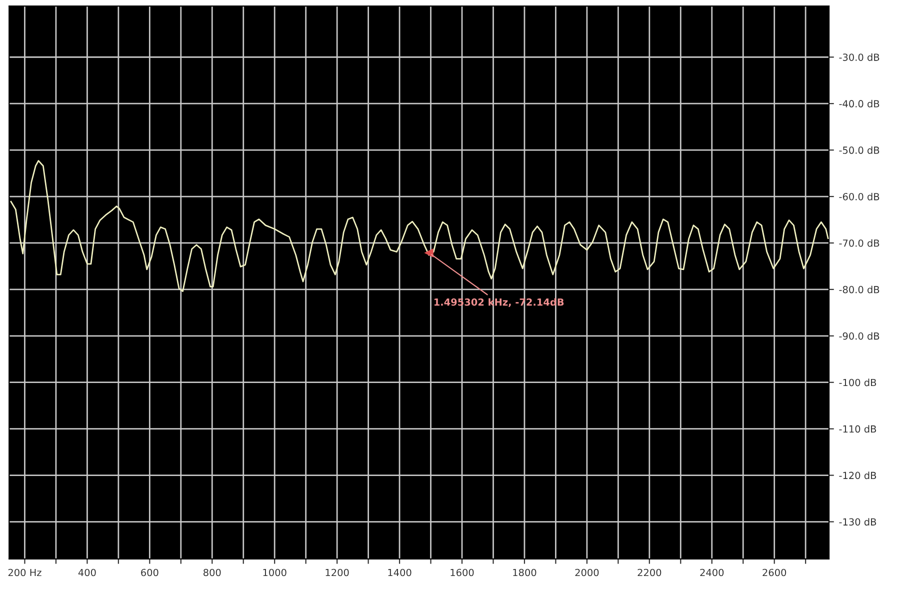 The image size is (911, 601). I want to click on y-tick-label: -110 dB, so click(857, 429).